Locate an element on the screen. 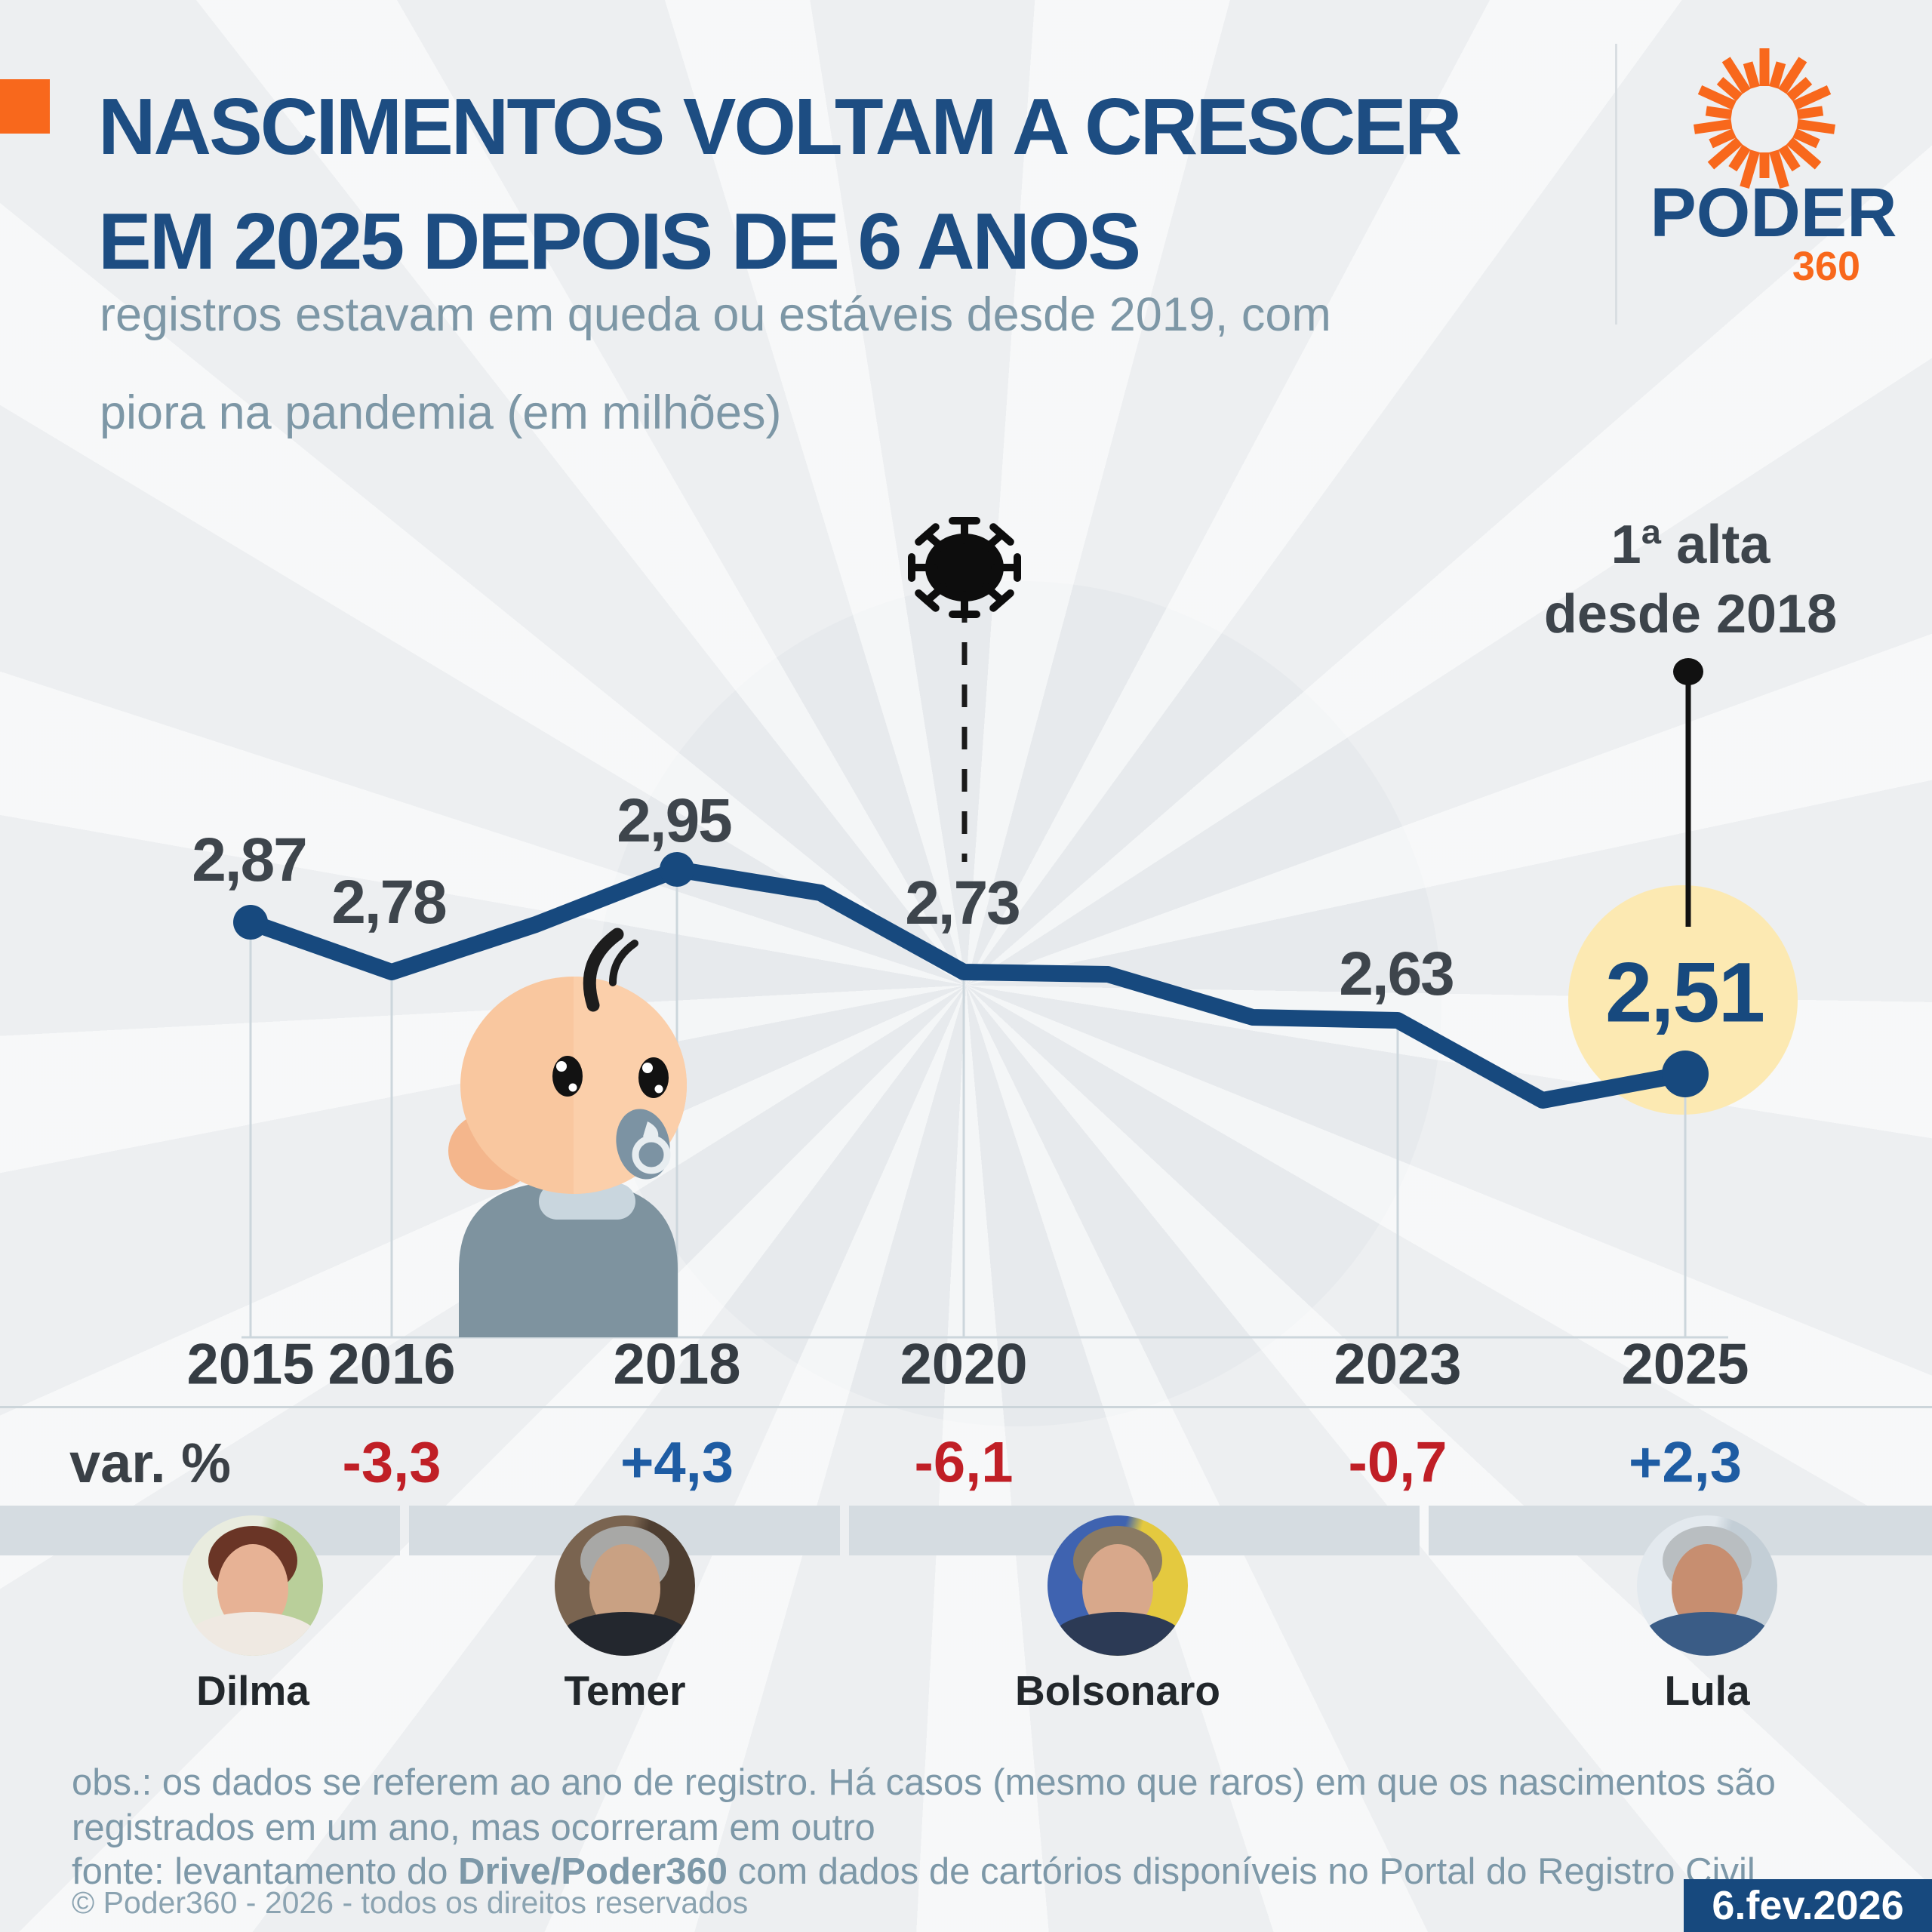  accent-square is located at coordinates (25, 106).